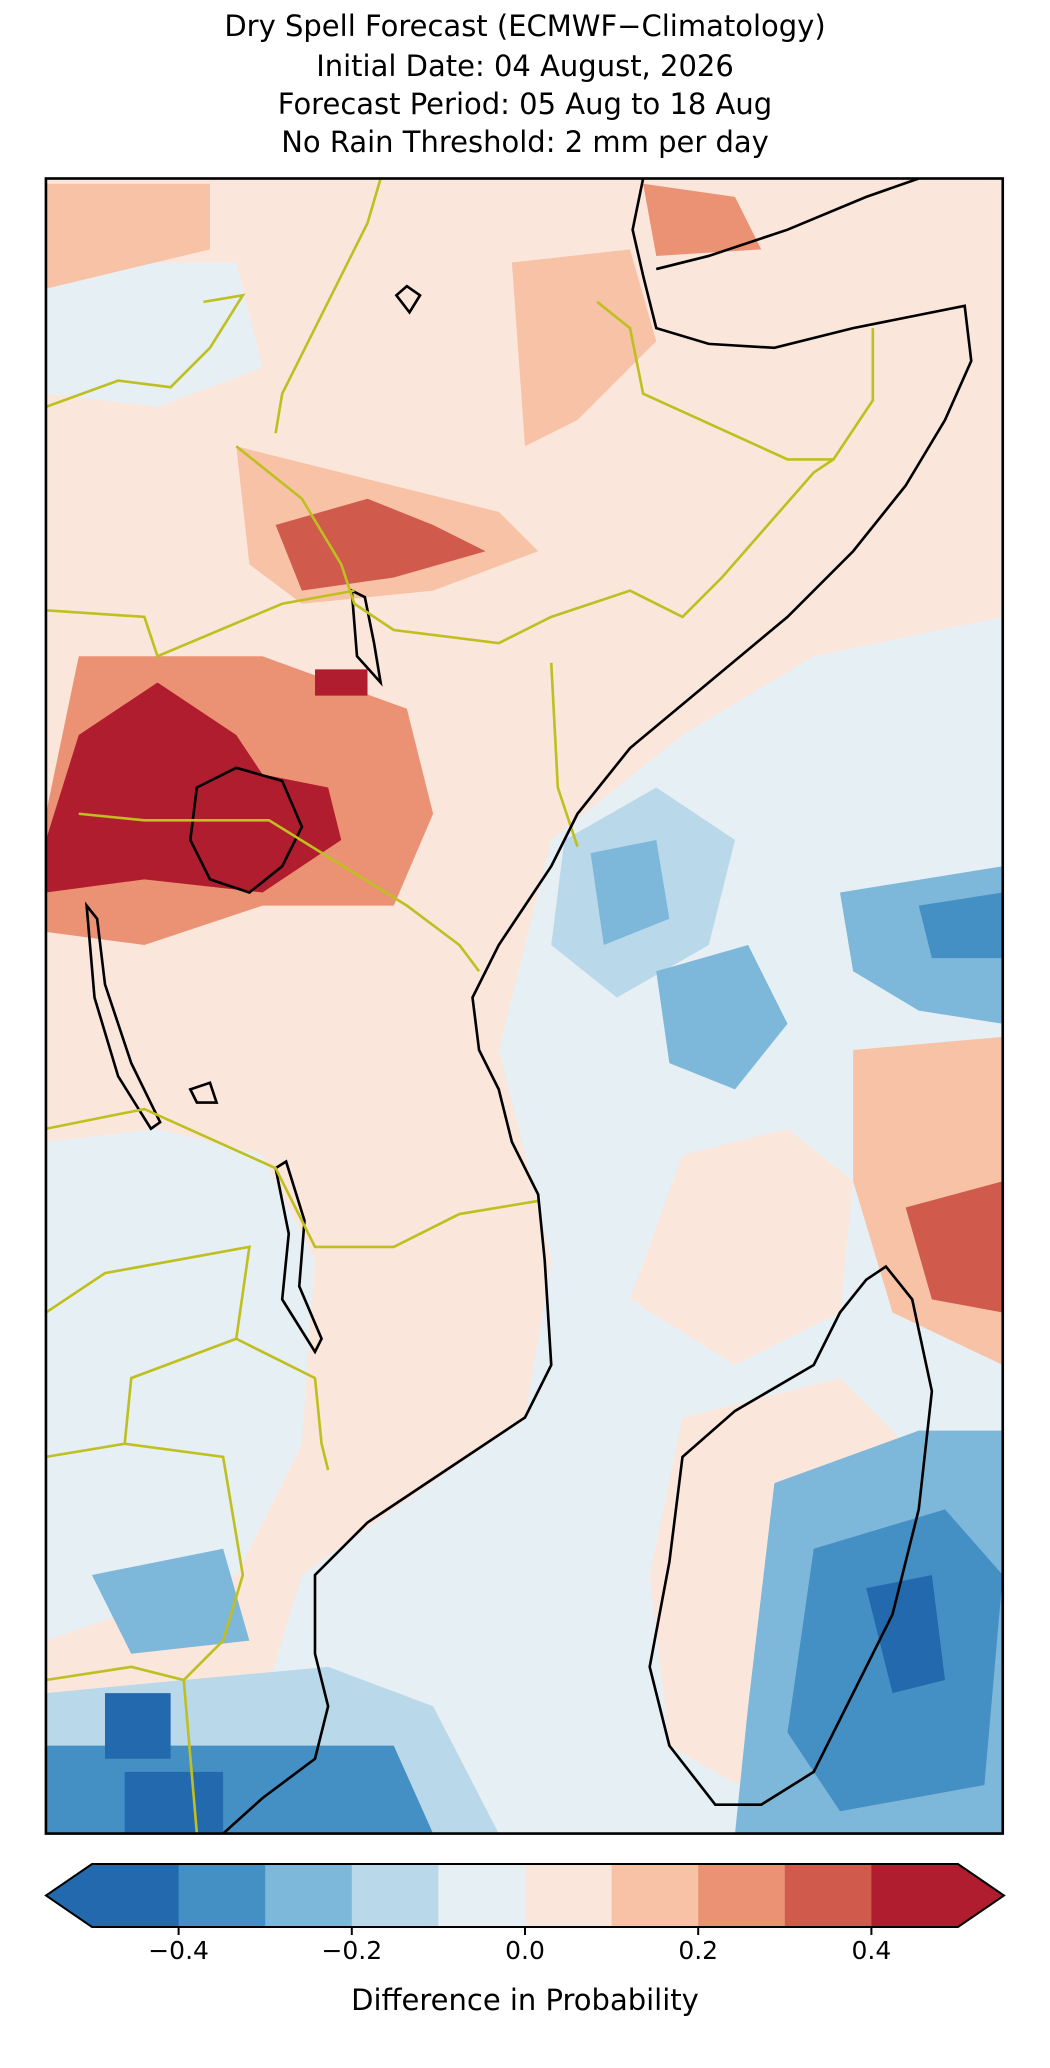 The image size is (1050, 2068). I want to click on title-line: No Rain Threshold: 2 mm per day, so click(525, 142).